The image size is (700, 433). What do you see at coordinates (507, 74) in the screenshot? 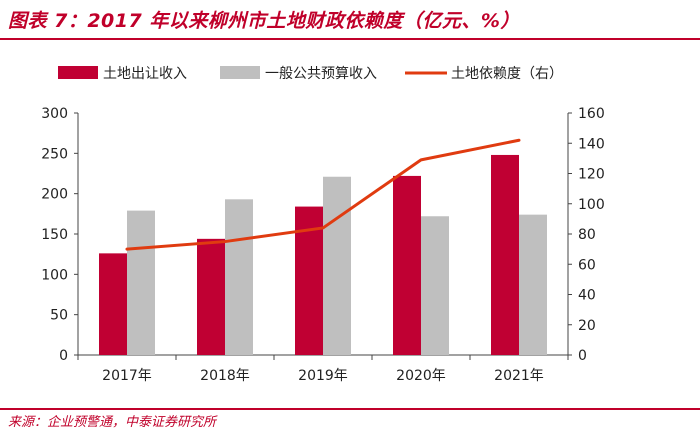
I see `legend-dependency-label: 土地依赖度（右）` at bounding box center [507, 74].